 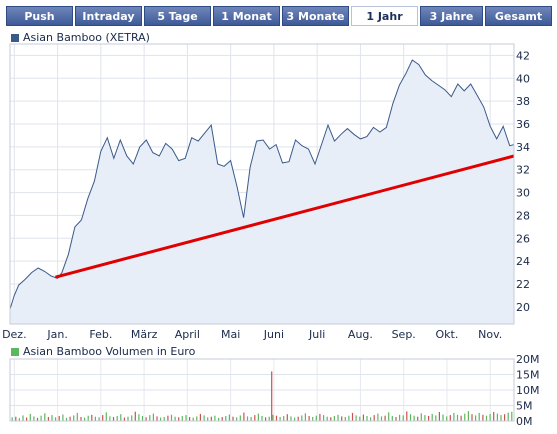 I want to click on tab-push: Push, so click(x=39, y=16).